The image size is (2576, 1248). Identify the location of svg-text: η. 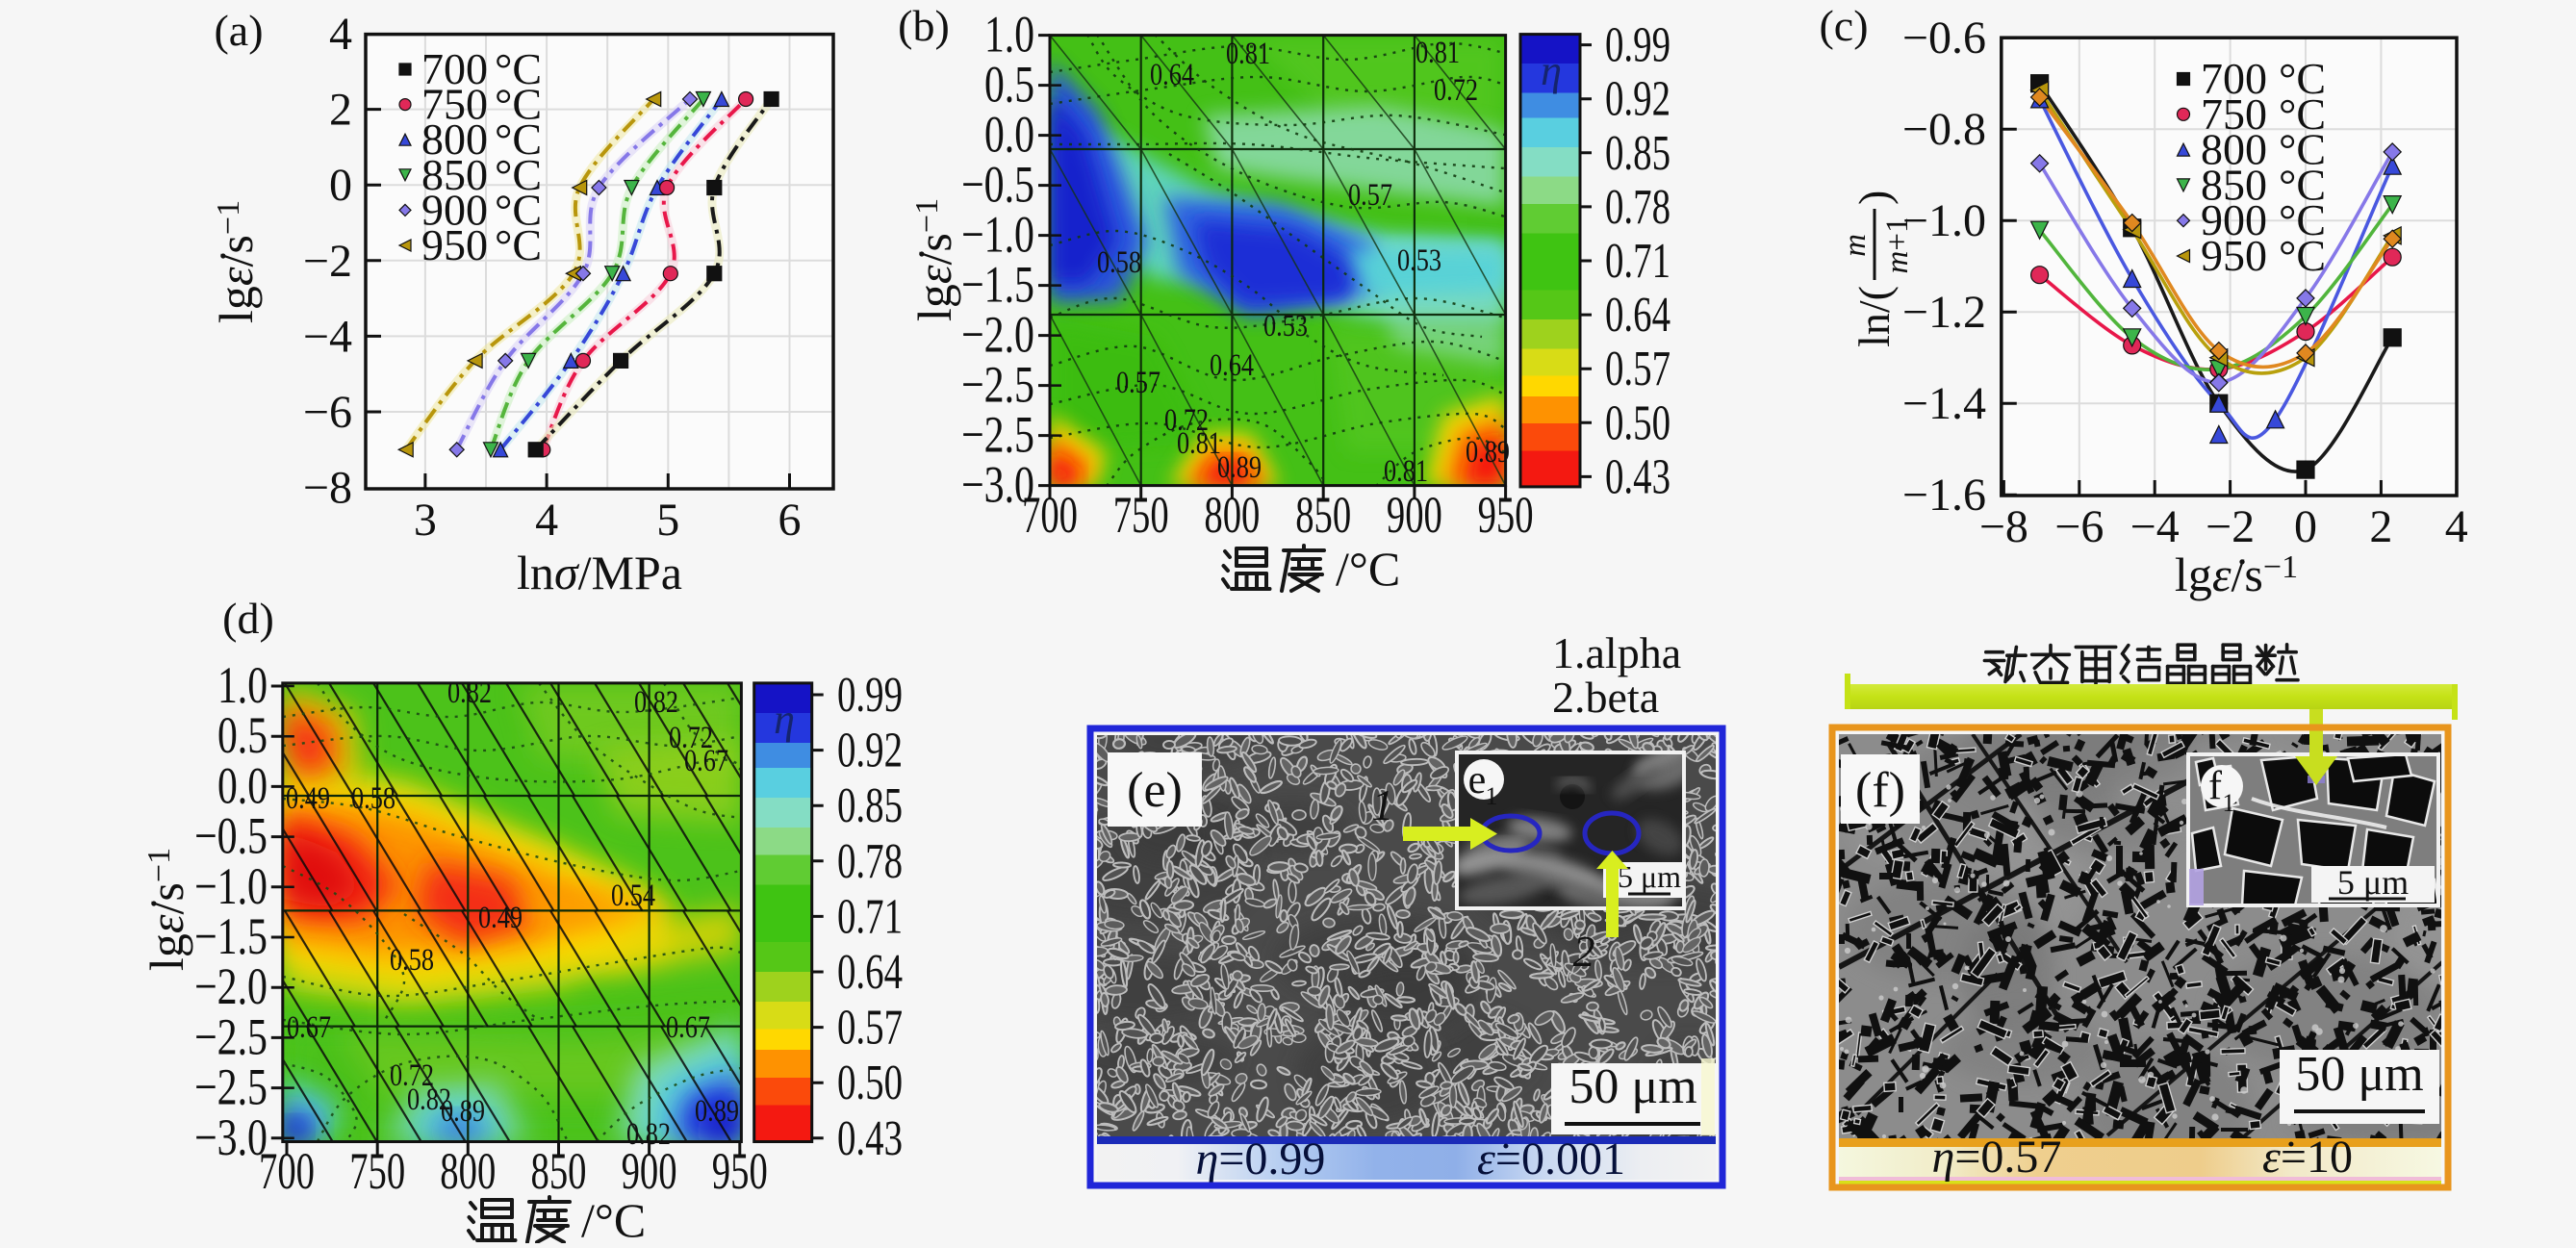
(784, 719).